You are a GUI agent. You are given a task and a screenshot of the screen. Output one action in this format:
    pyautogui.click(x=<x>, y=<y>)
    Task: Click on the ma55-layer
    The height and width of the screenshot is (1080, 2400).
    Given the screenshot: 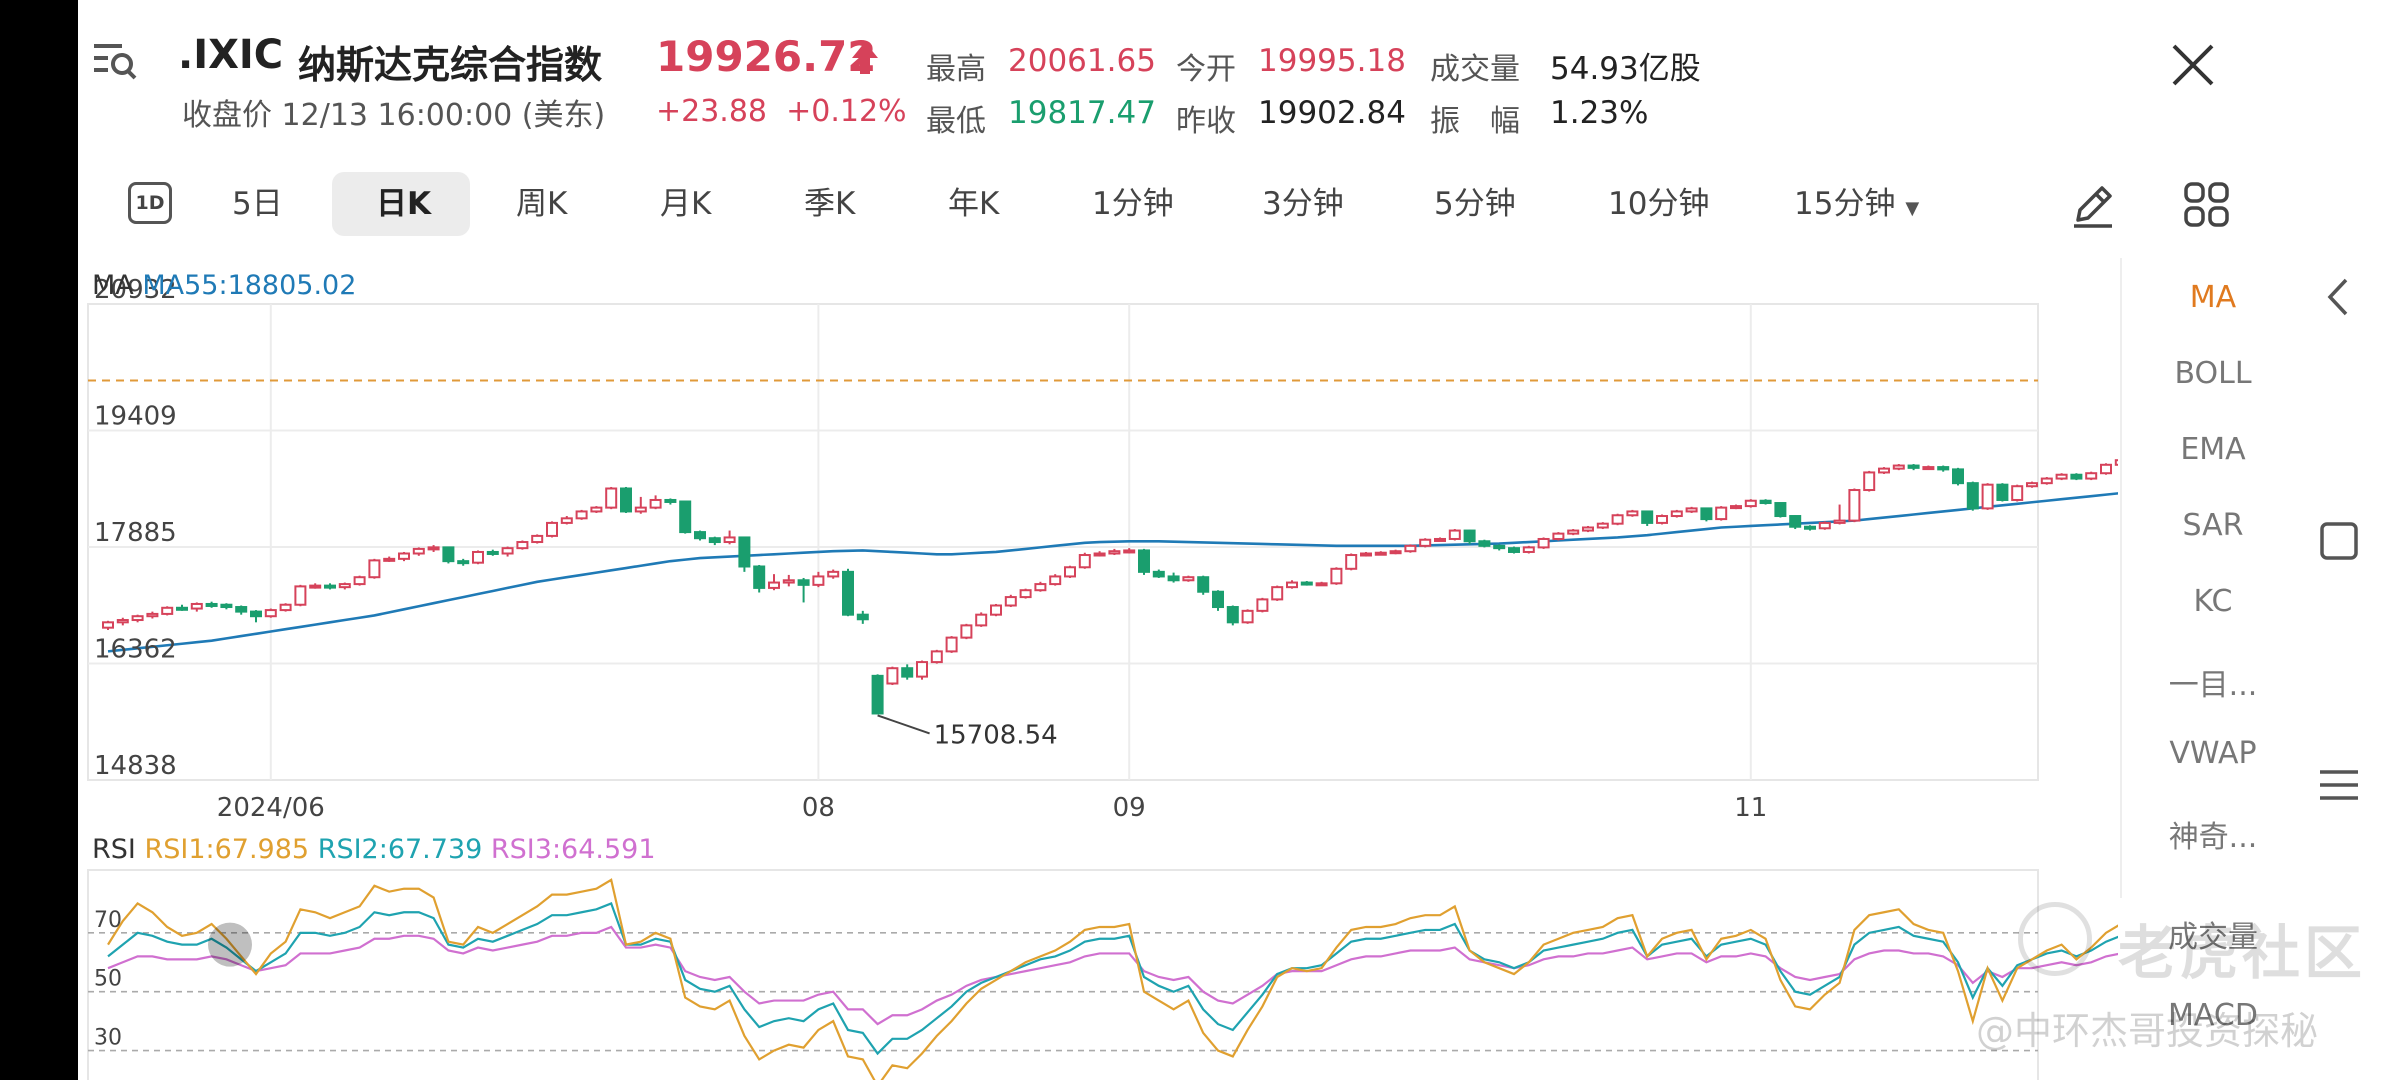 What is the action you would take?
    pyautogui.click(x=1112, y=572)
    